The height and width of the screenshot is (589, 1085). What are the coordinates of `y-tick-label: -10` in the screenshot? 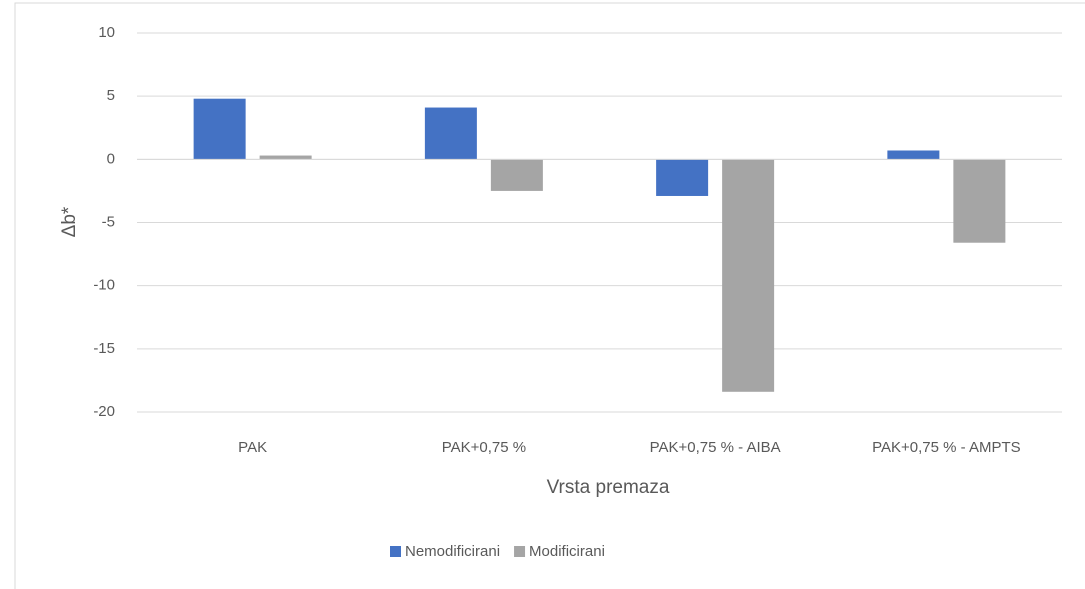 It's located at (104, 285).